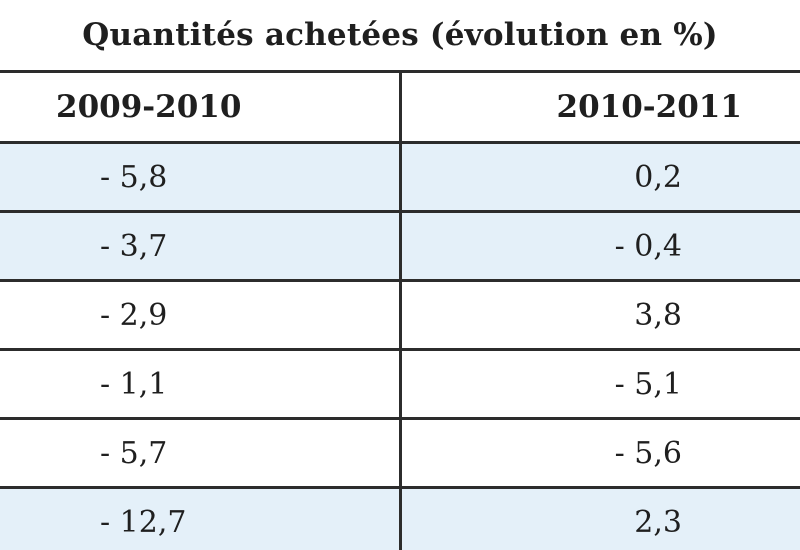  I want to click on table-row: - 2,9 3,8, so click(400, 315).